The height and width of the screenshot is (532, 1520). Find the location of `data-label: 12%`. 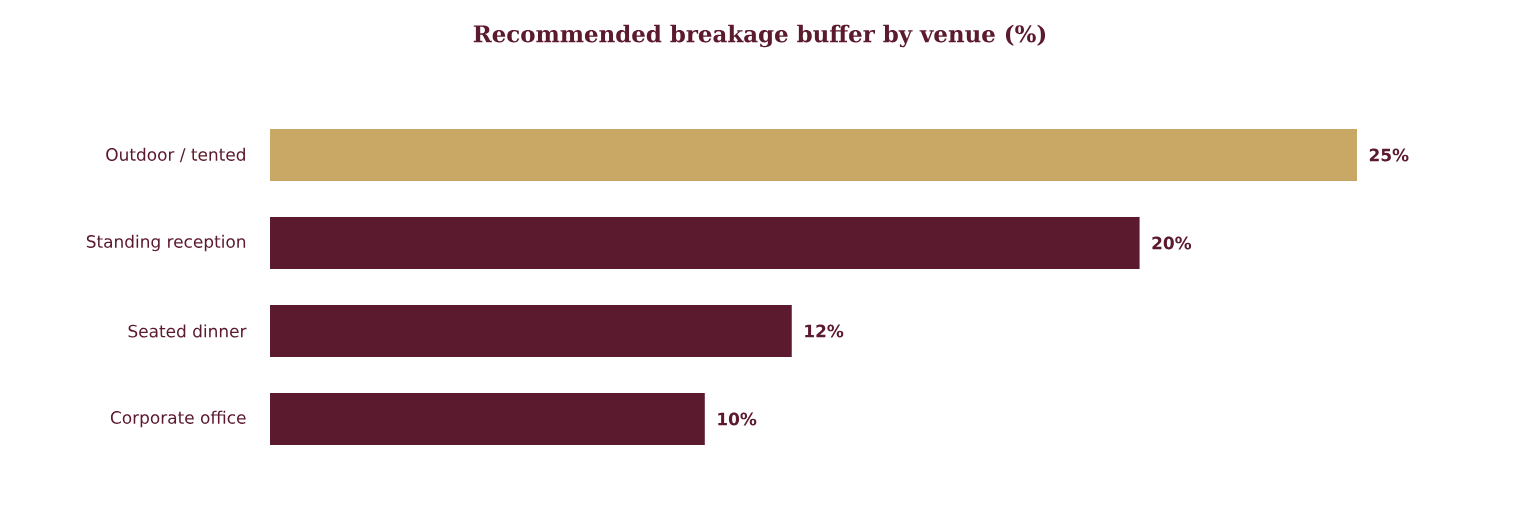

data-label: 12% is located at coordinates (824, 331).